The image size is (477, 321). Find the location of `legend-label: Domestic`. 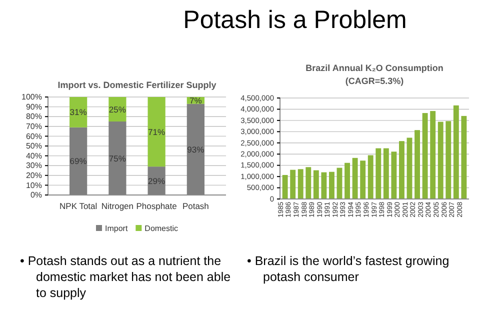

legend-label: Domestic is located at coordinates (161, 228).